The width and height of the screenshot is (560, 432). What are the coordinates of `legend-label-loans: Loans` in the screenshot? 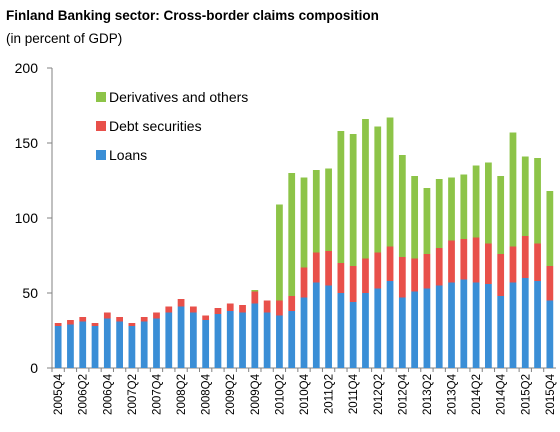 It's located at (128, 155).